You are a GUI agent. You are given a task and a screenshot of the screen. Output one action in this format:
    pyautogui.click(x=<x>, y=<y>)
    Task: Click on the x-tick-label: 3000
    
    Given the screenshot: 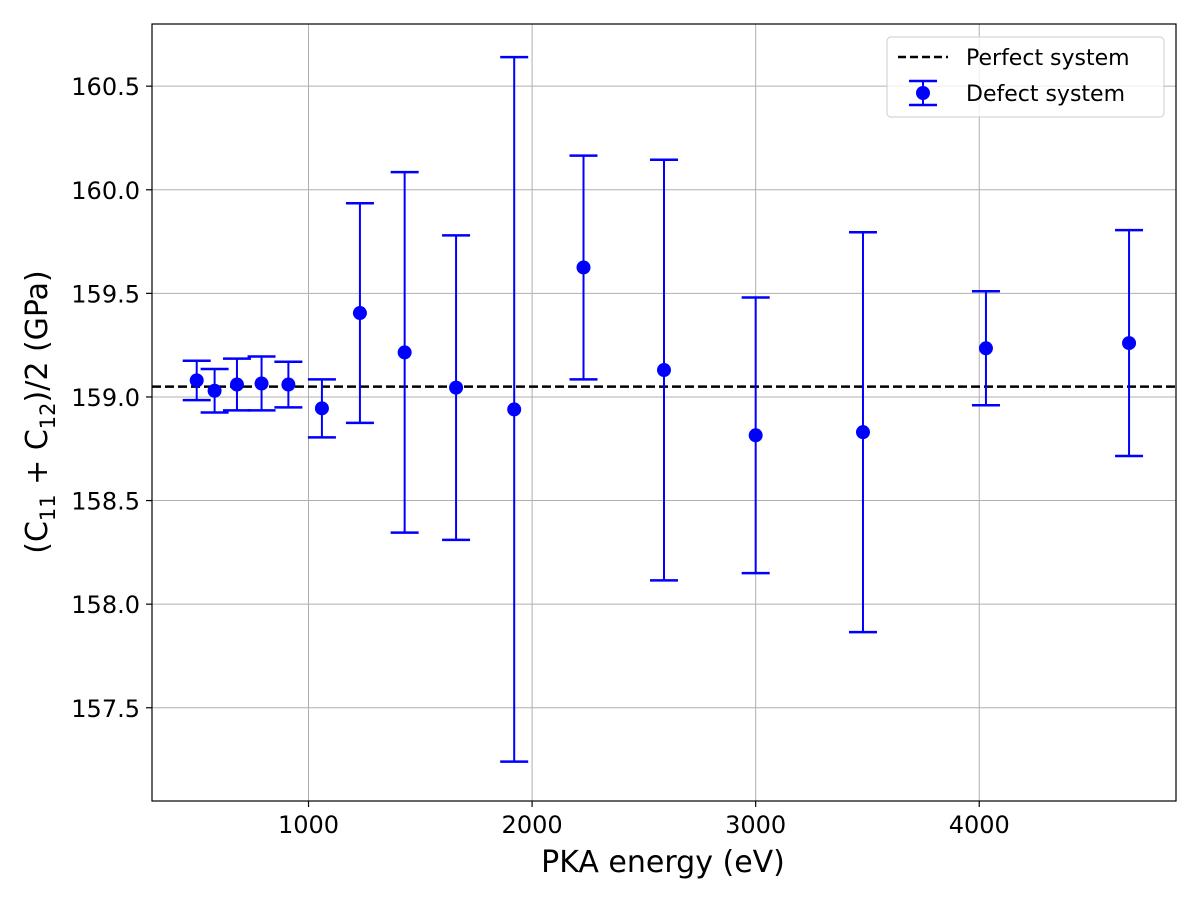 What is the action you would take?
    pyautogui.click(x=755, y=825)
    